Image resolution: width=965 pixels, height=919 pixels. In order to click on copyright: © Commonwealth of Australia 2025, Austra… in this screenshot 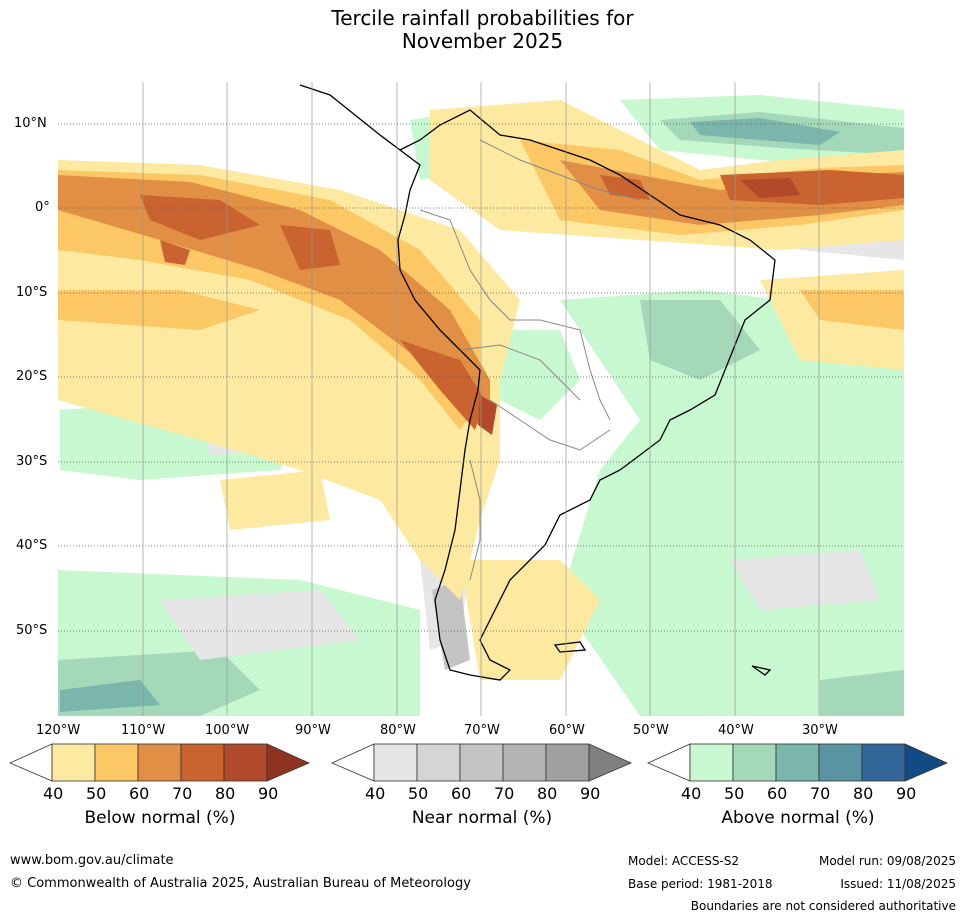, I will do `click(240, 883)`.